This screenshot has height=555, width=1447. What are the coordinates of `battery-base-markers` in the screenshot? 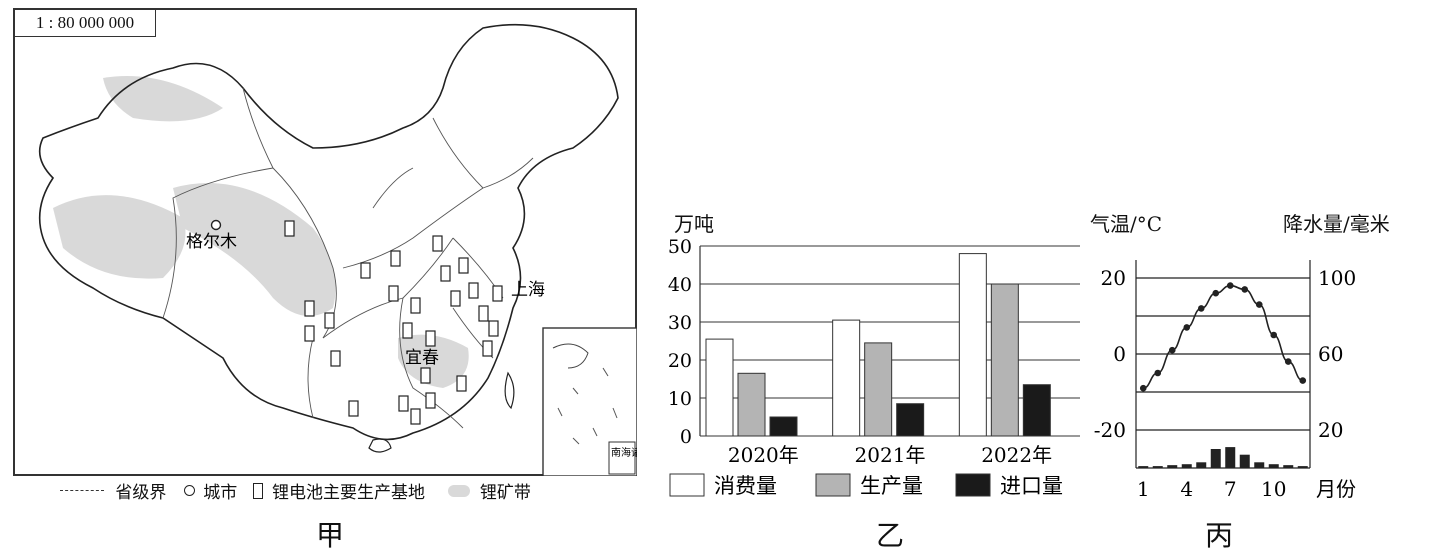 It's located at (393, 322).